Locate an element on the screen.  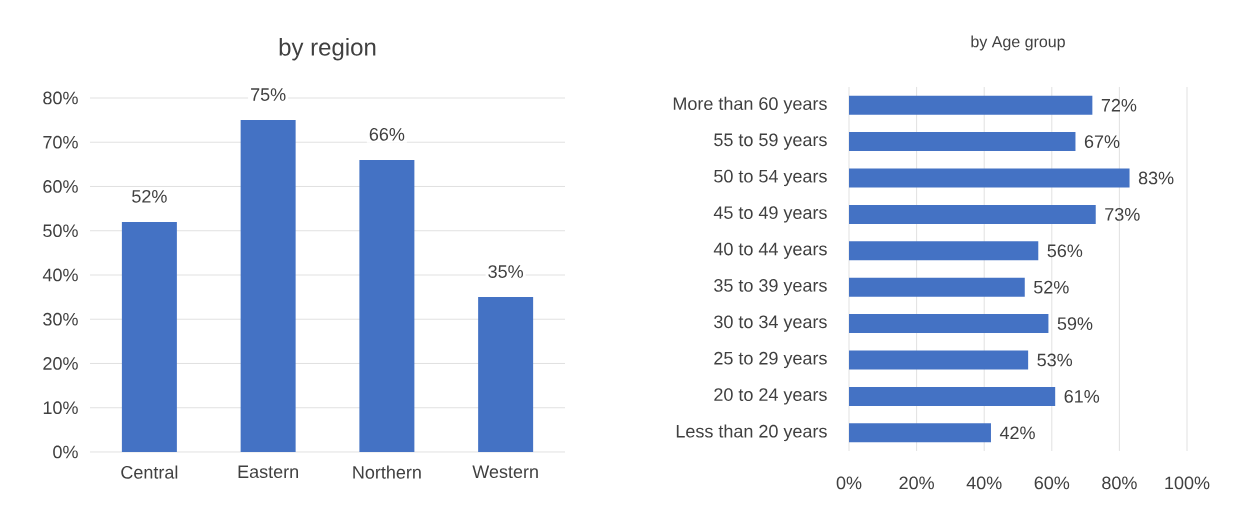
y-tick-label: 0% is located at coordinates (65, 452).